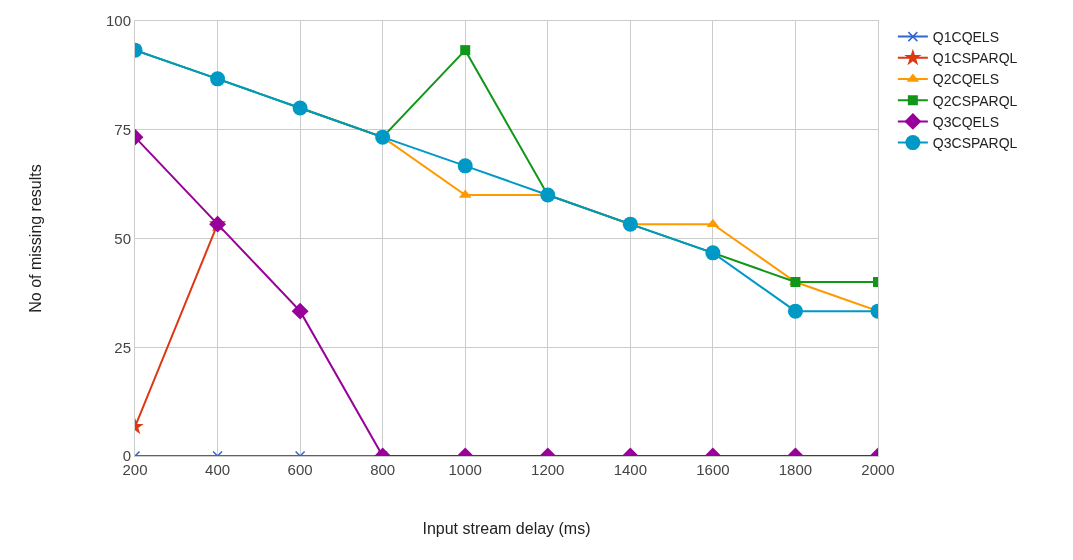 The image size is (1073, 560). I want to click on legend-label: Q3CQELS, so click(965, 121).